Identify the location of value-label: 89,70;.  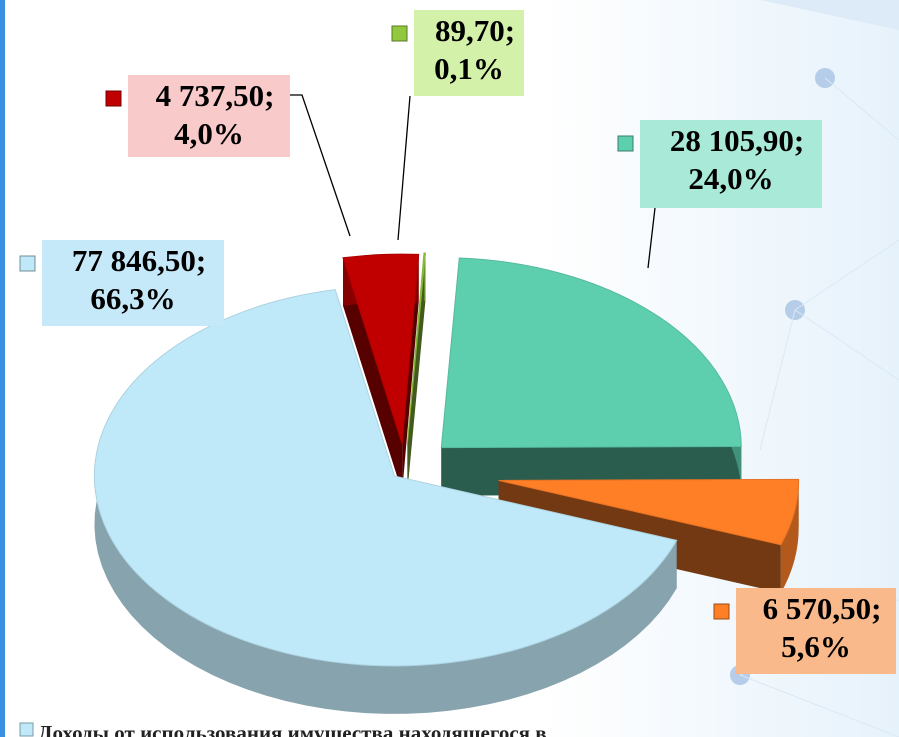
(475, 30).